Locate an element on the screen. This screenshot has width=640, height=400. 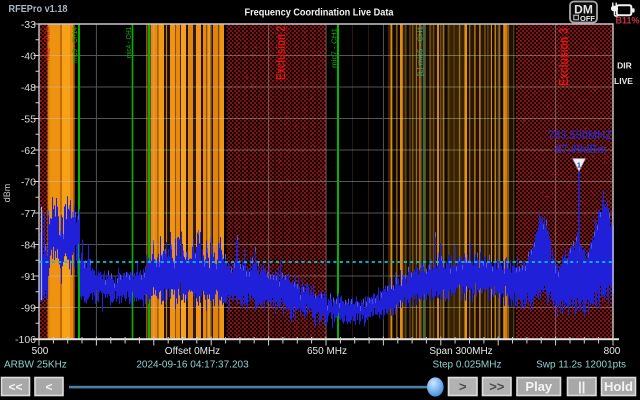
svg-text: -48 is located at coordinates (28, 88).